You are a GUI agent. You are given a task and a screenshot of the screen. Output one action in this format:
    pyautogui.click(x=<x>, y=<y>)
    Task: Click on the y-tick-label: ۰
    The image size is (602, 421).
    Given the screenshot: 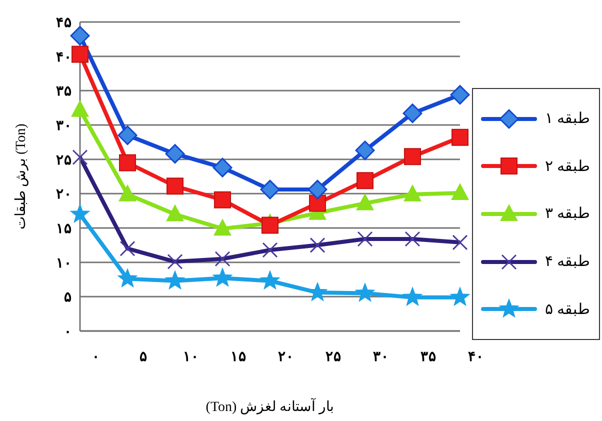 What is the action you would take?
    pyautogui.click(x=68, y=332)
    